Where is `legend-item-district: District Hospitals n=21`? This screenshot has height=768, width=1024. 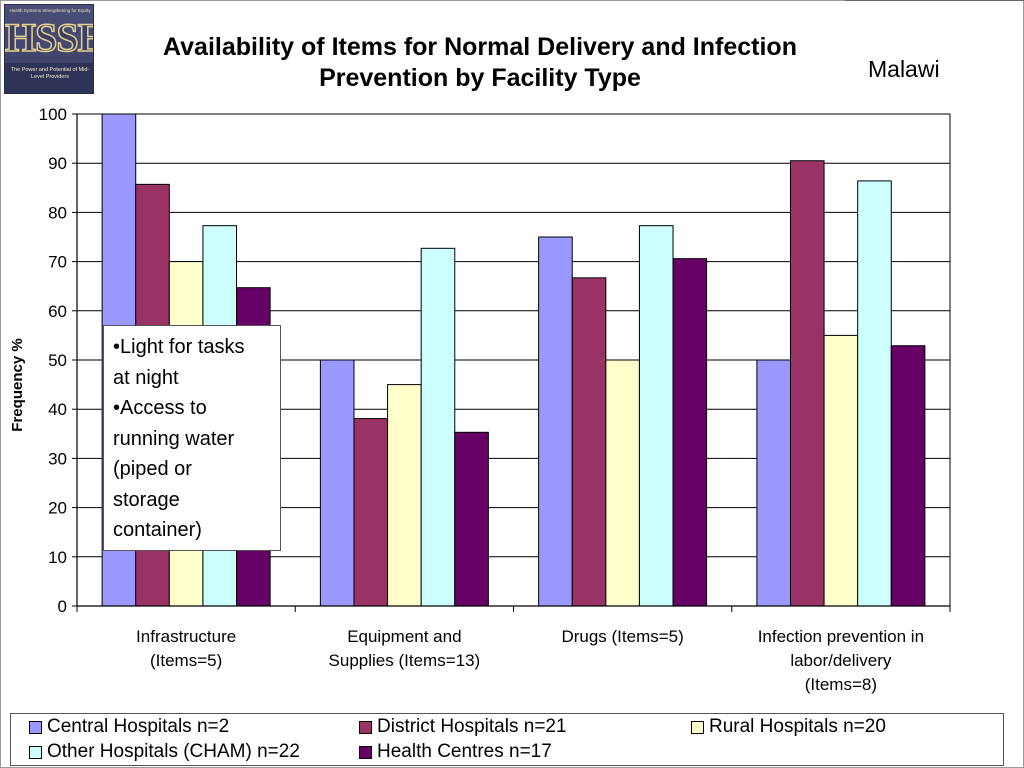 legend-item-district: District Hospitals n=21 is located at coordinates (463, 727).